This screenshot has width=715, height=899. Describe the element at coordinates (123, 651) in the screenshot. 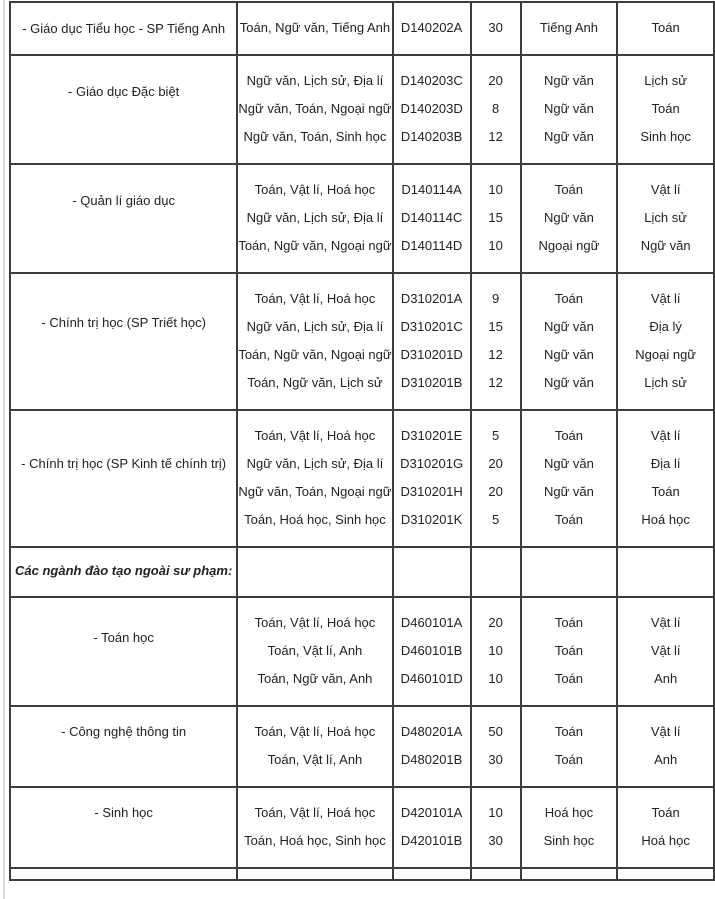

I see `program-name: - Toán học` at that location.